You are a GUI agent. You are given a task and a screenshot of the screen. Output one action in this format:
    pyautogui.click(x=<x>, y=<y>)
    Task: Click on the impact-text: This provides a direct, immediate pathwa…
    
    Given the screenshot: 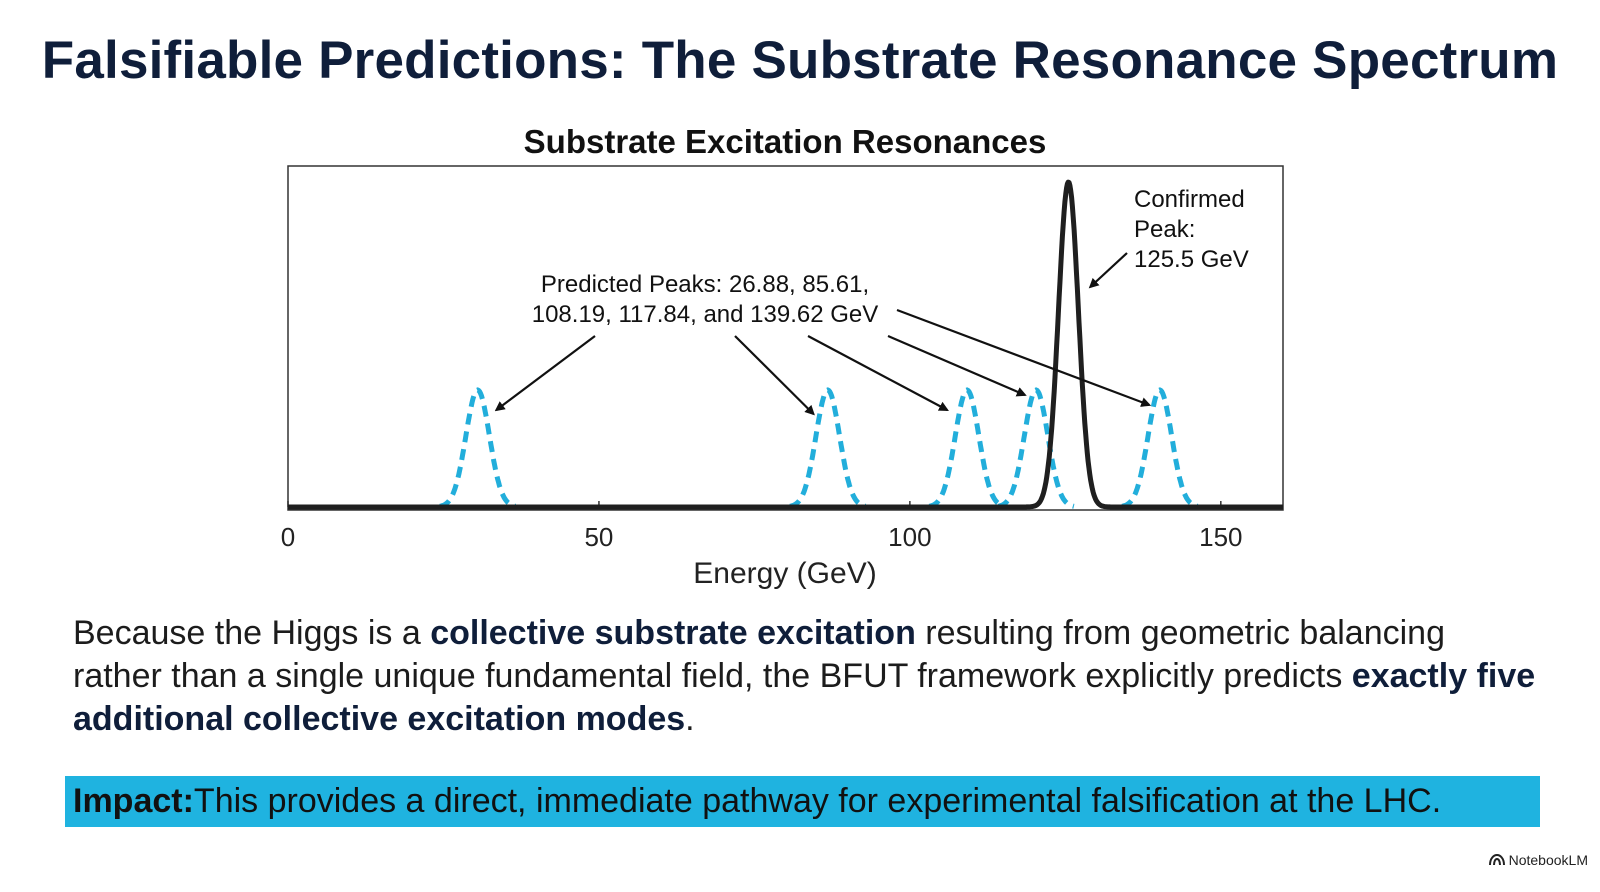 What is the action you would take?
    pyautogui.click(x=817, y=801)
    